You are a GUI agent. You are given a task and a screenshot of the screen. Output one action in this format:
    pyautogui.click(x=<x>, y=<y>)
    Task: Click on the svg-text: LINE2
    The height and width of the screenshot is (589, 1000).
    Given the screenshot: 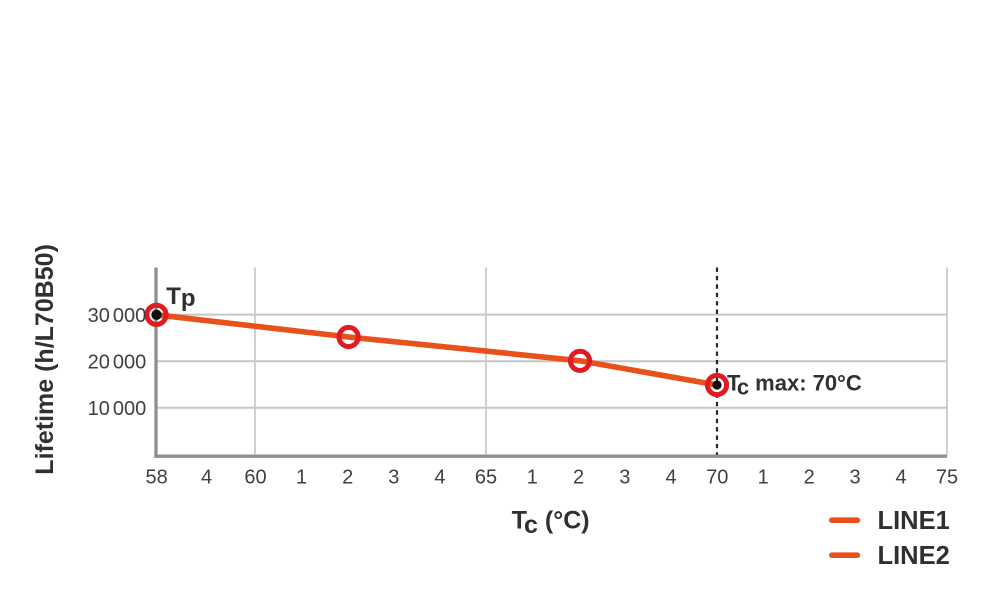 What is the action you would take?
    pyautogui.click(x=914, y=556)
    